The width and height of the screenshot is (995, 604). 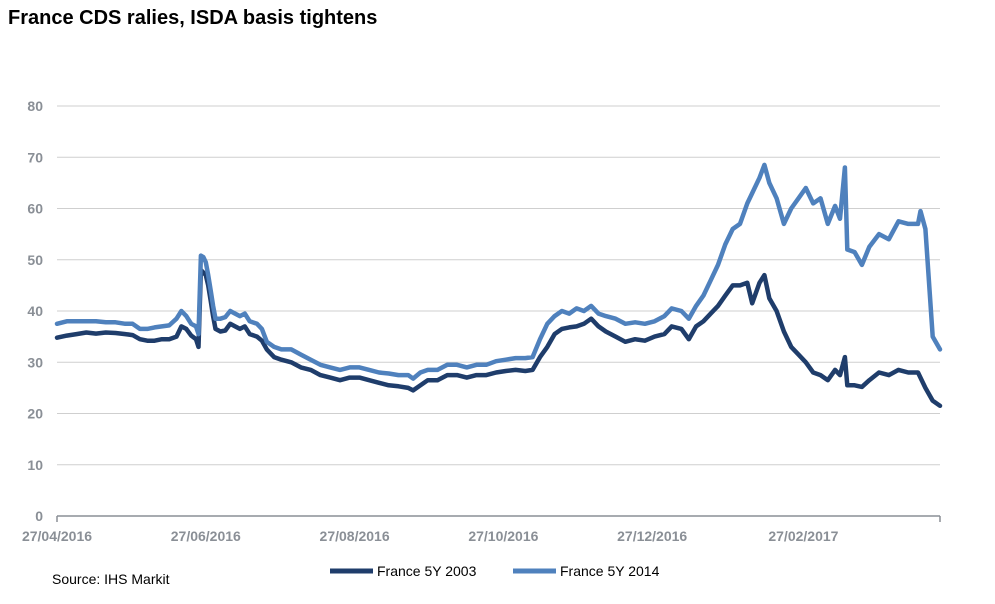 What do you see at coordinates (503, 536) in the screenshot?
I see `x-tick-label: 27/10/2016` at bounding box center [503, 536].